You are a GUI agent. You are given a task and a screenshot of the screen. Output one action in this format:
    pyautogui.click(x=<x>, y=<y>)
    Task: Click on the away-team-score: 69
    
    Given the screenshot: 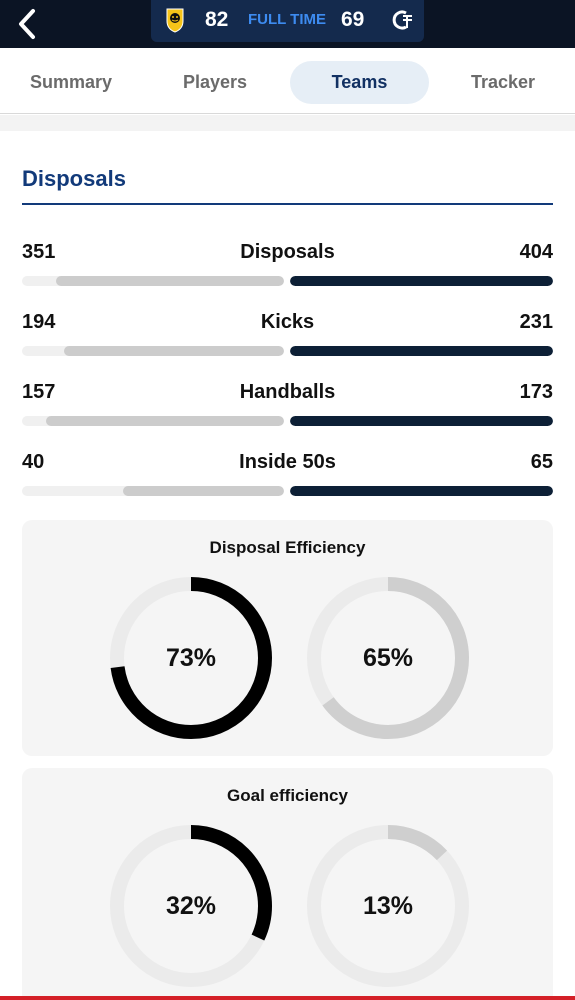 What is the action you would take?
    pyautogui.click(x=353, y=19)
    